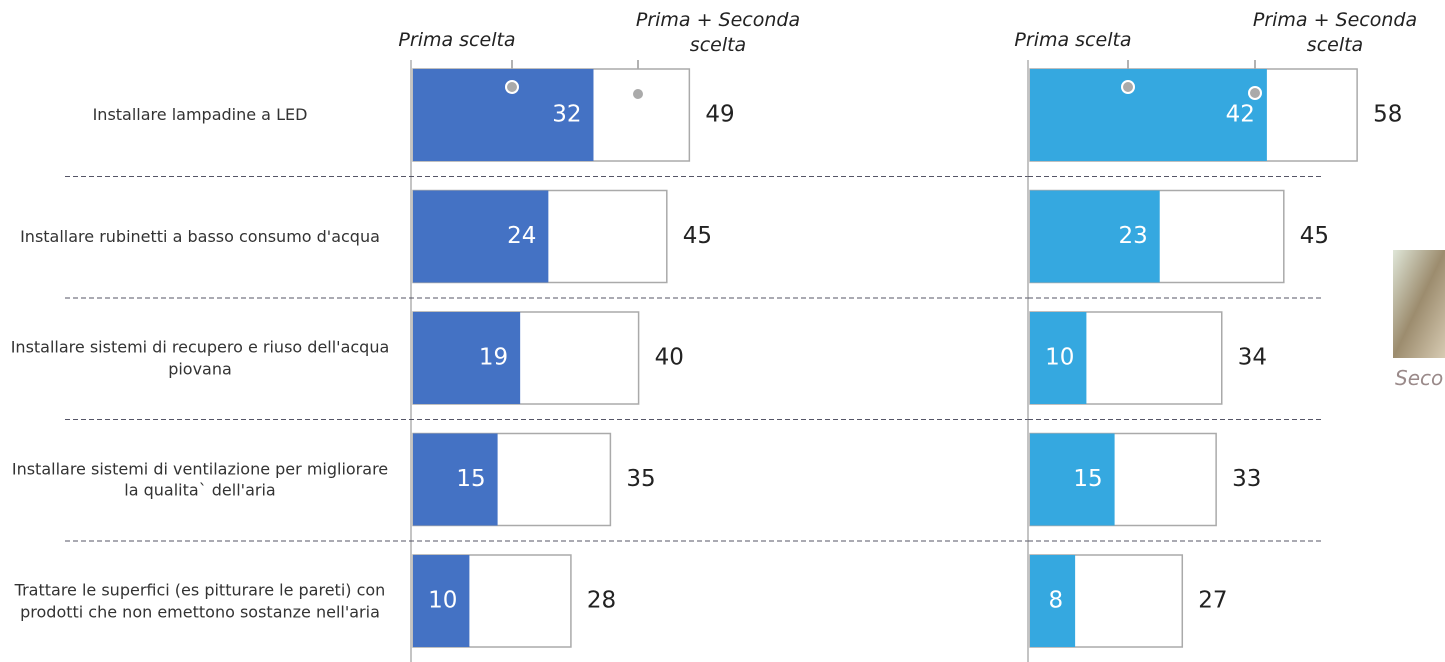  I want to click on image-caption: Seco, so click(1419, 378).